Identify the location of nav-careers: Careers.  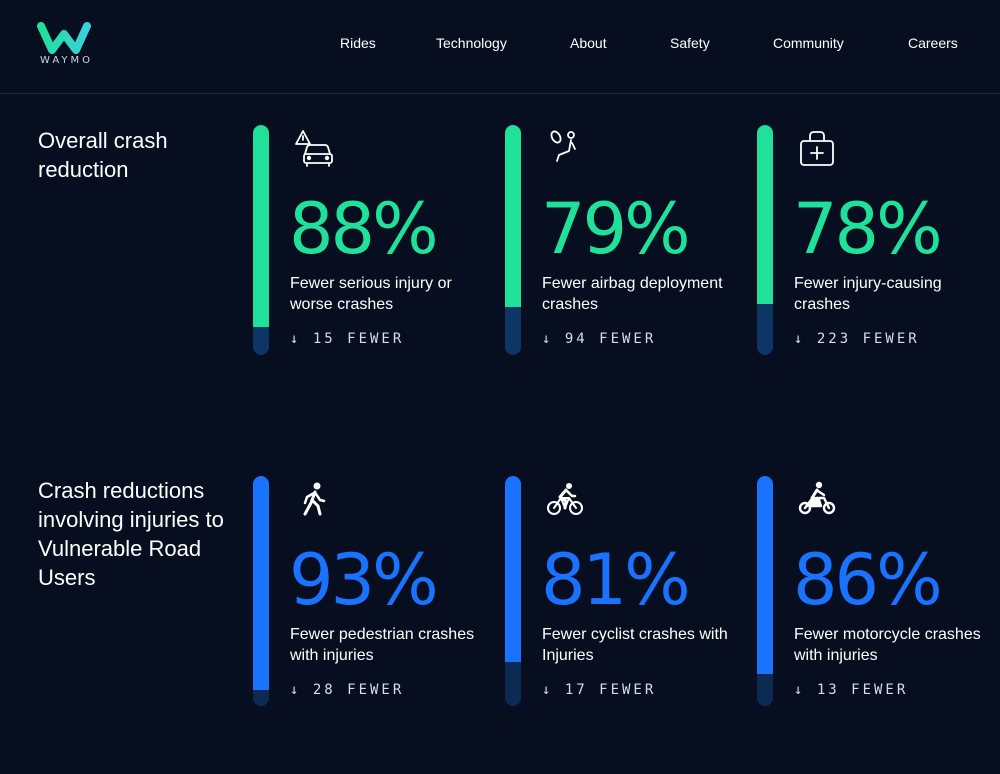
(933, 43).